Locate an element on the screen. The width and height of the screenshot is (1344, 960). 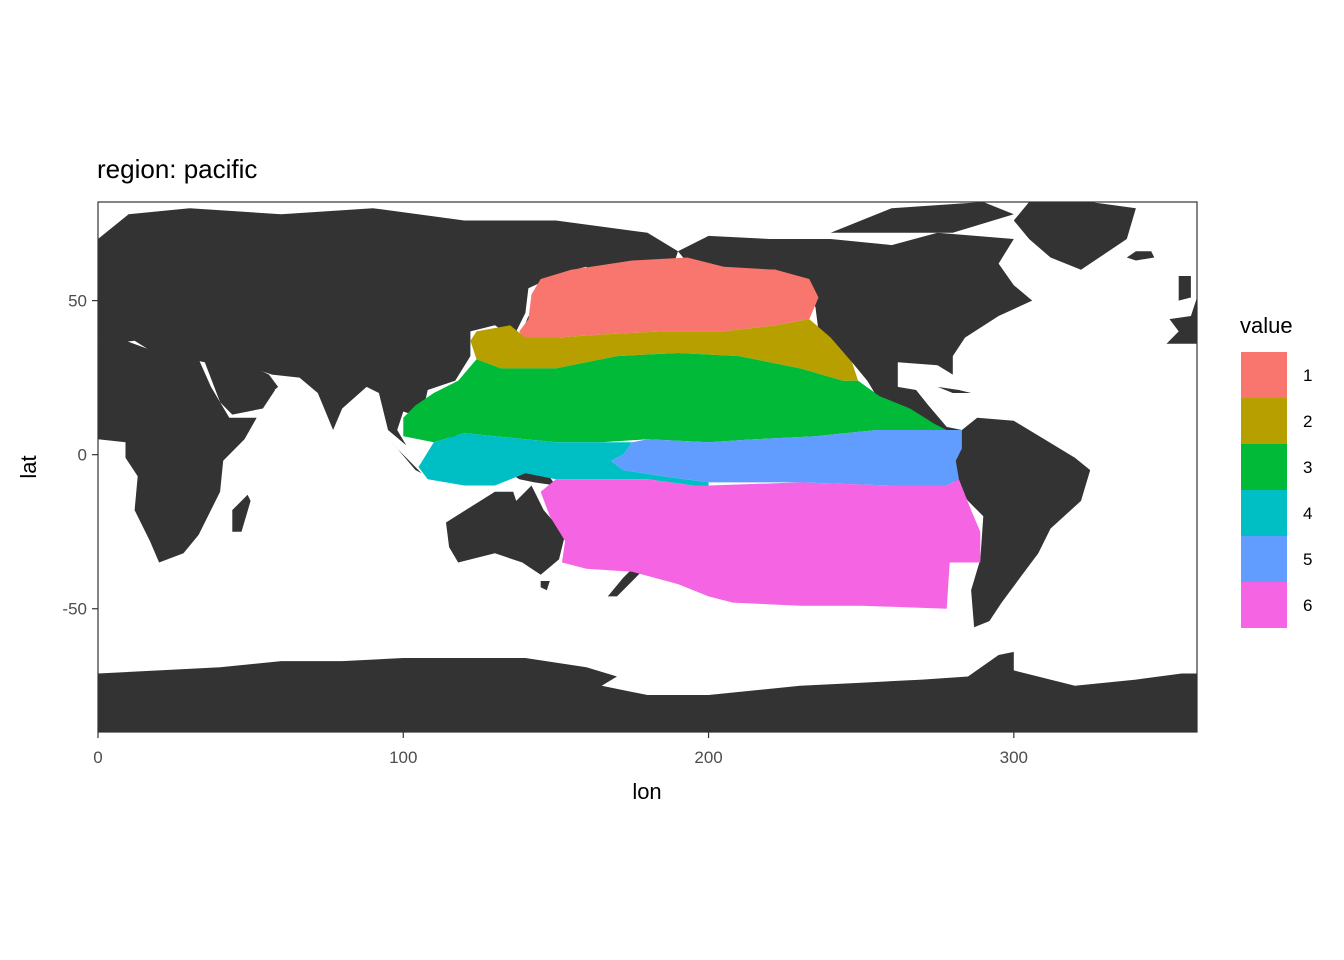
plot-title: region: pacific is located at coordinates (177, 169).